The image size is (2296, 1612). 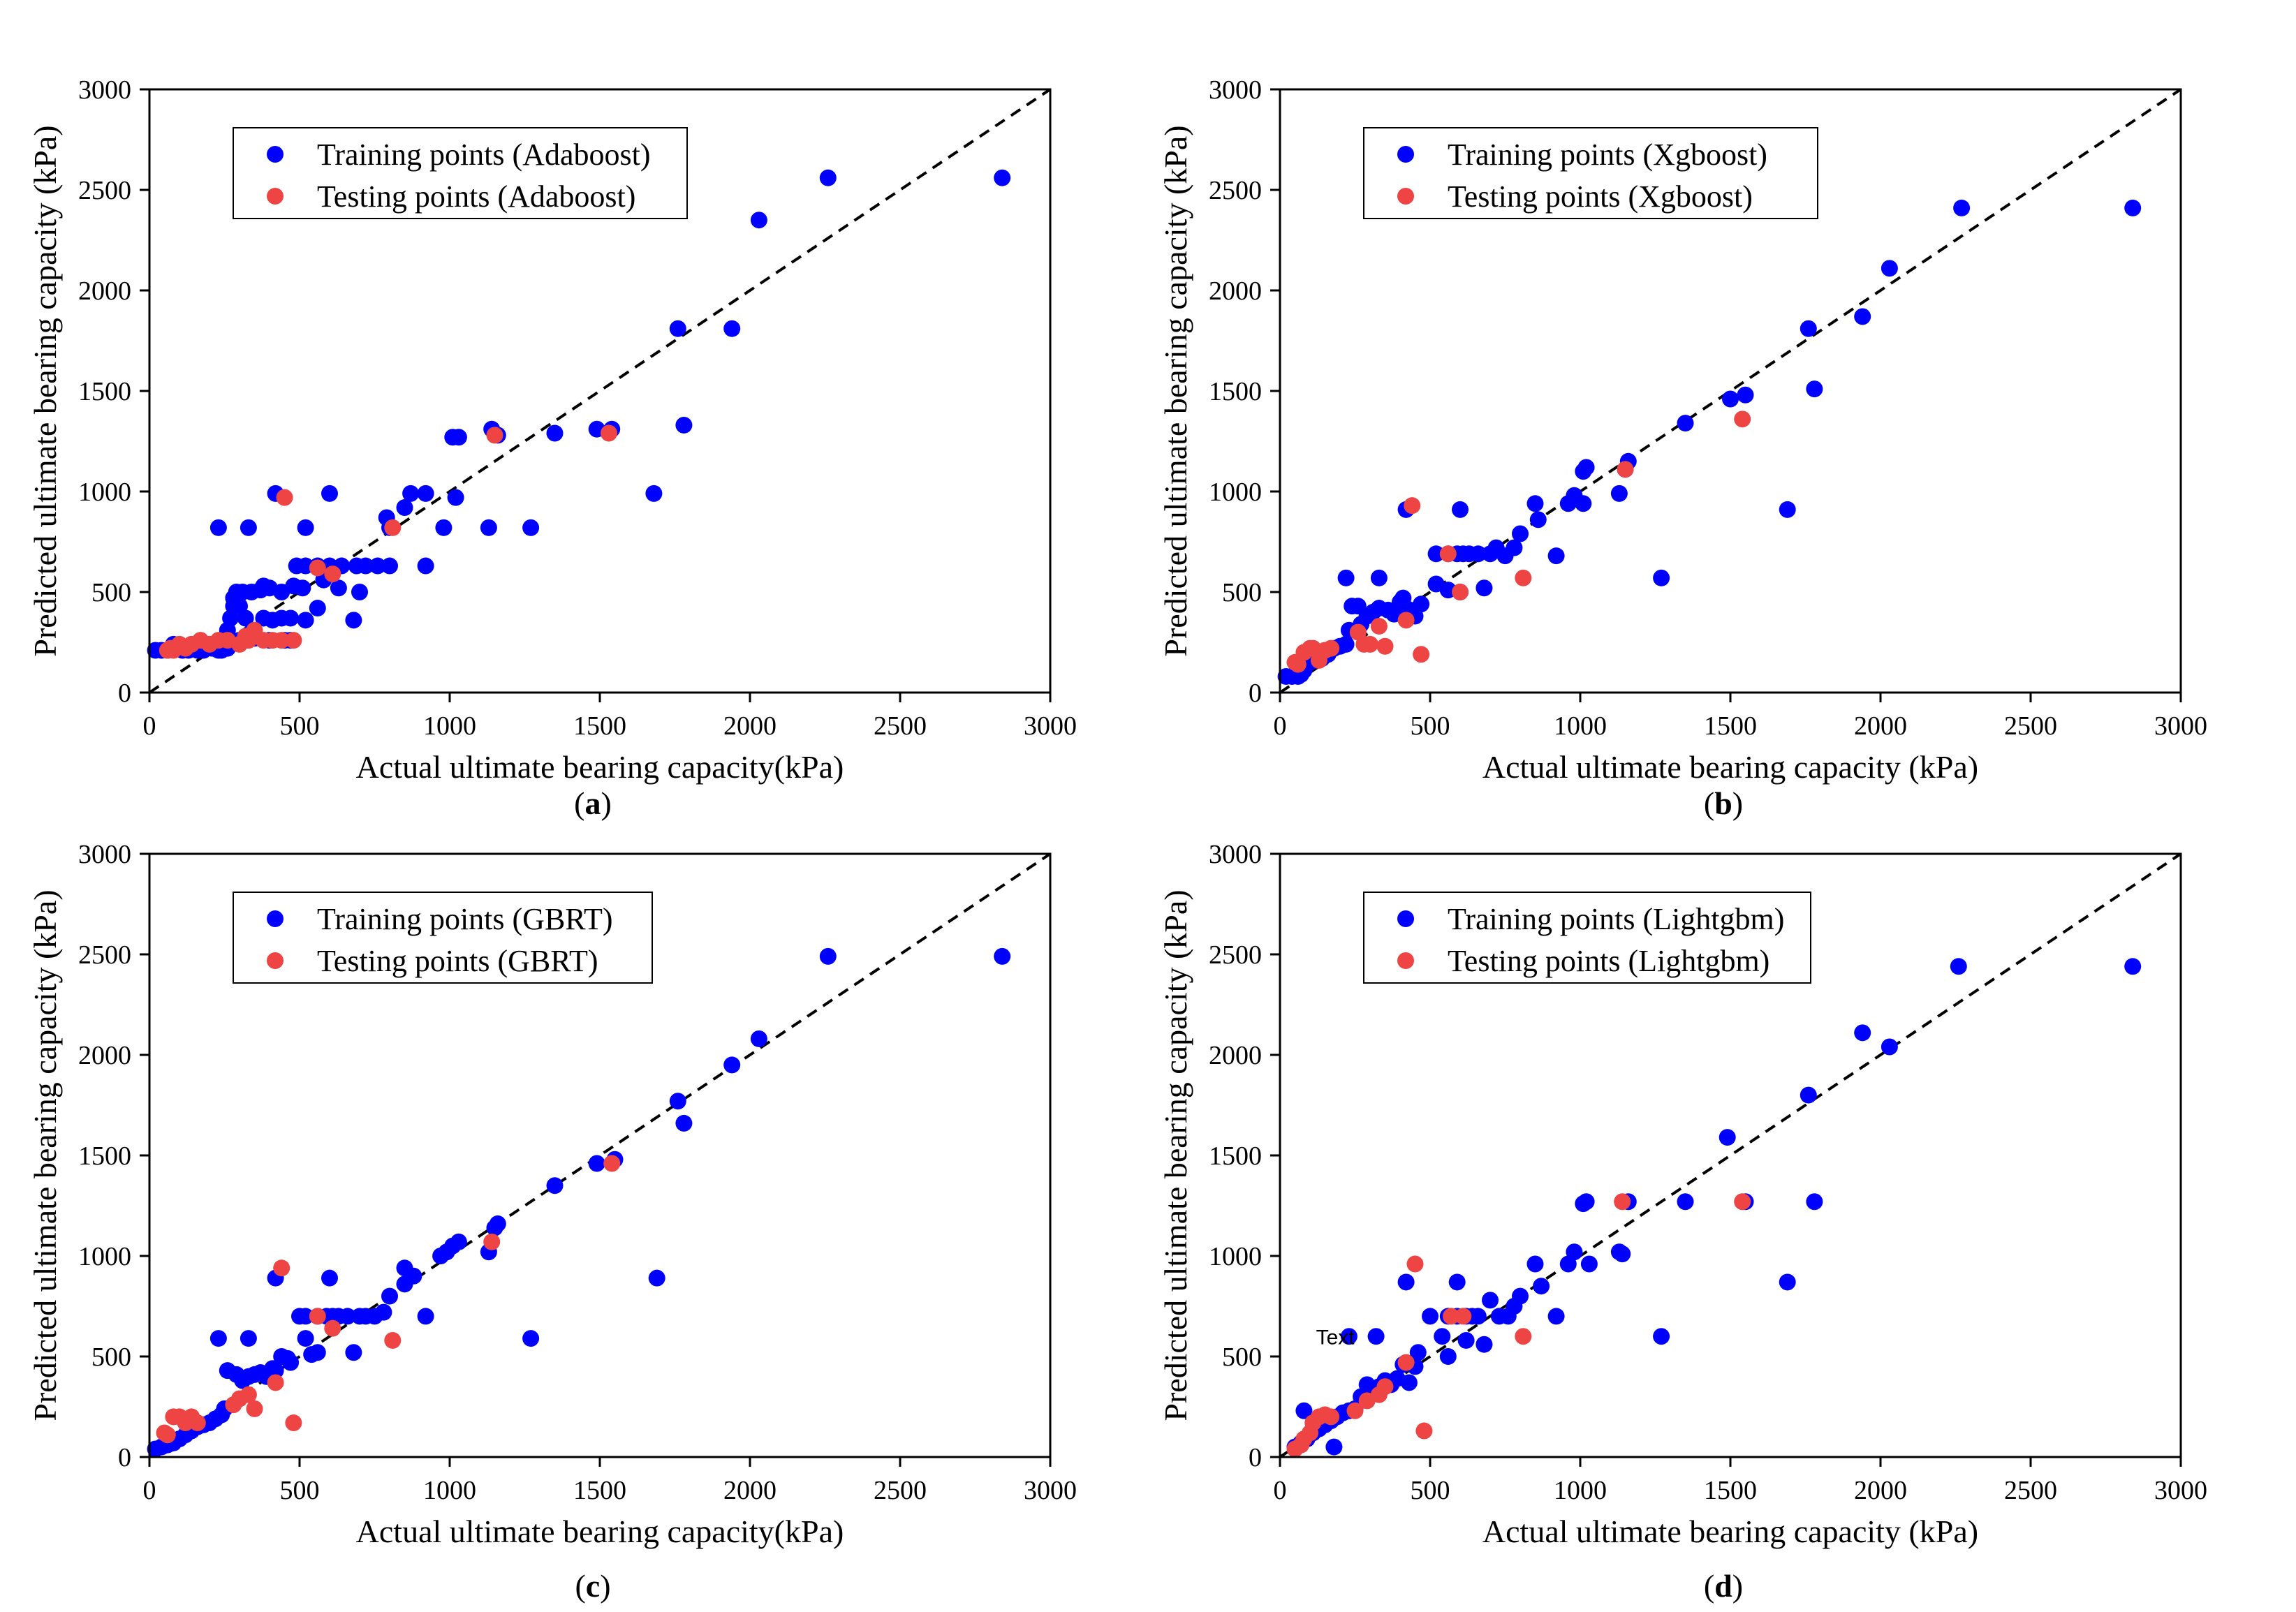 What do you see at coordinates (104, 1156) in the screenshot?
I see `y-tick-label: 1500` at bounding box center [104, 1156].